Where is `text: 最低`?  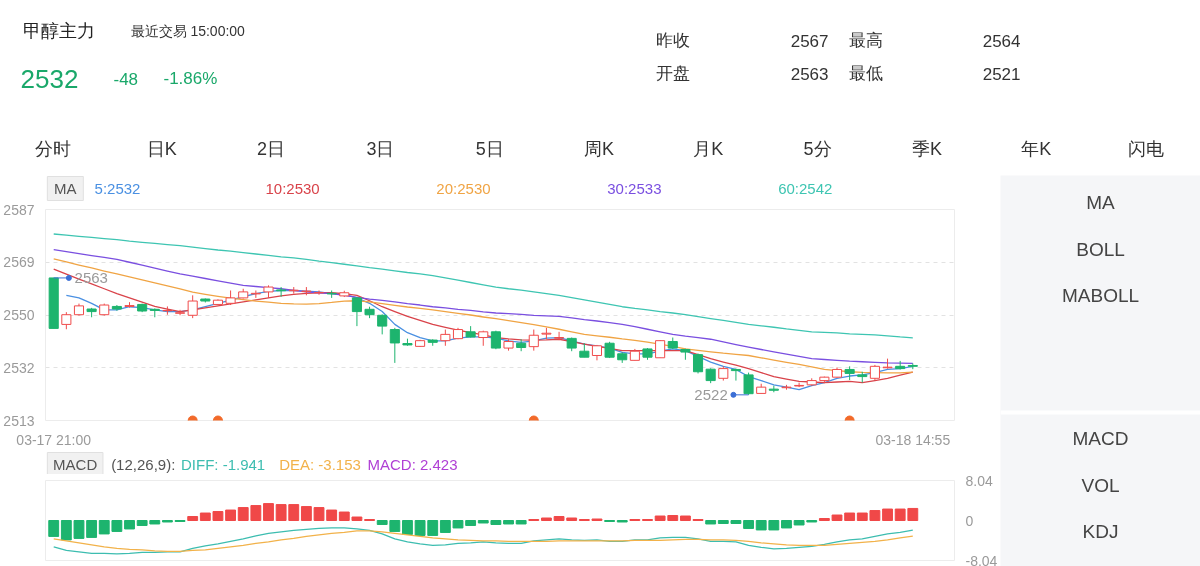 text: 最低 is located at coordinates (865, 73).